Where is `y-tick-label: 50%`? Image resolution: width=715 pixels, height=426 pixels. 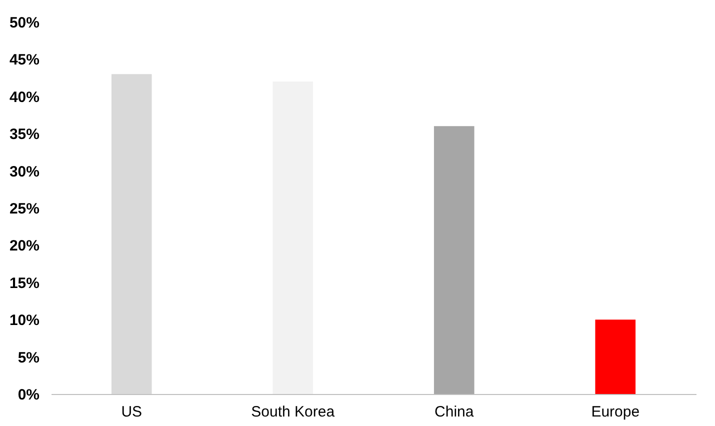 y-tick-label: 50% is located at coordinates (24, 23).